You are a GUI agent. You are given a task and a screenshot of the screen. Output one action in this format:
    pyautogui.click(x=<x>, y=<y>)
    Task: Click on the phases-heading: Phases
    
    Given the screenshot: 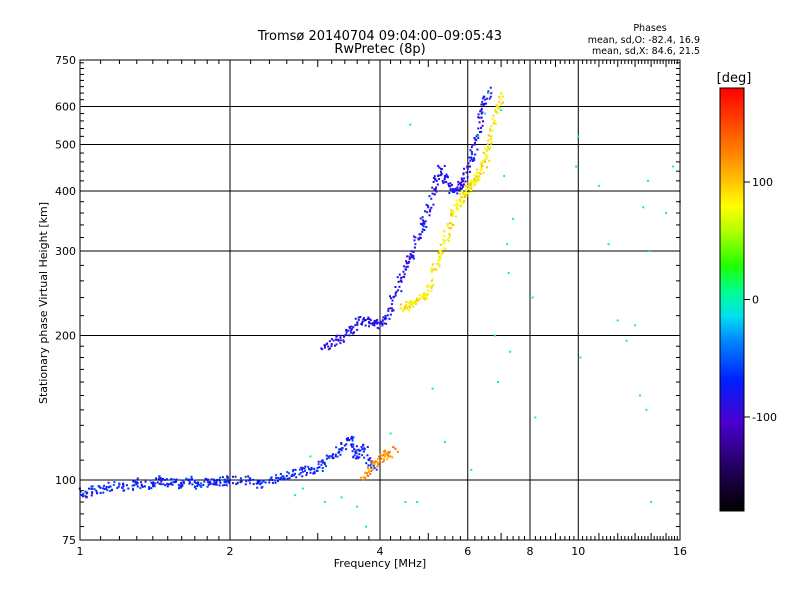 What is the action you would take?
    pyautogui.click(x=649, y=28)
    